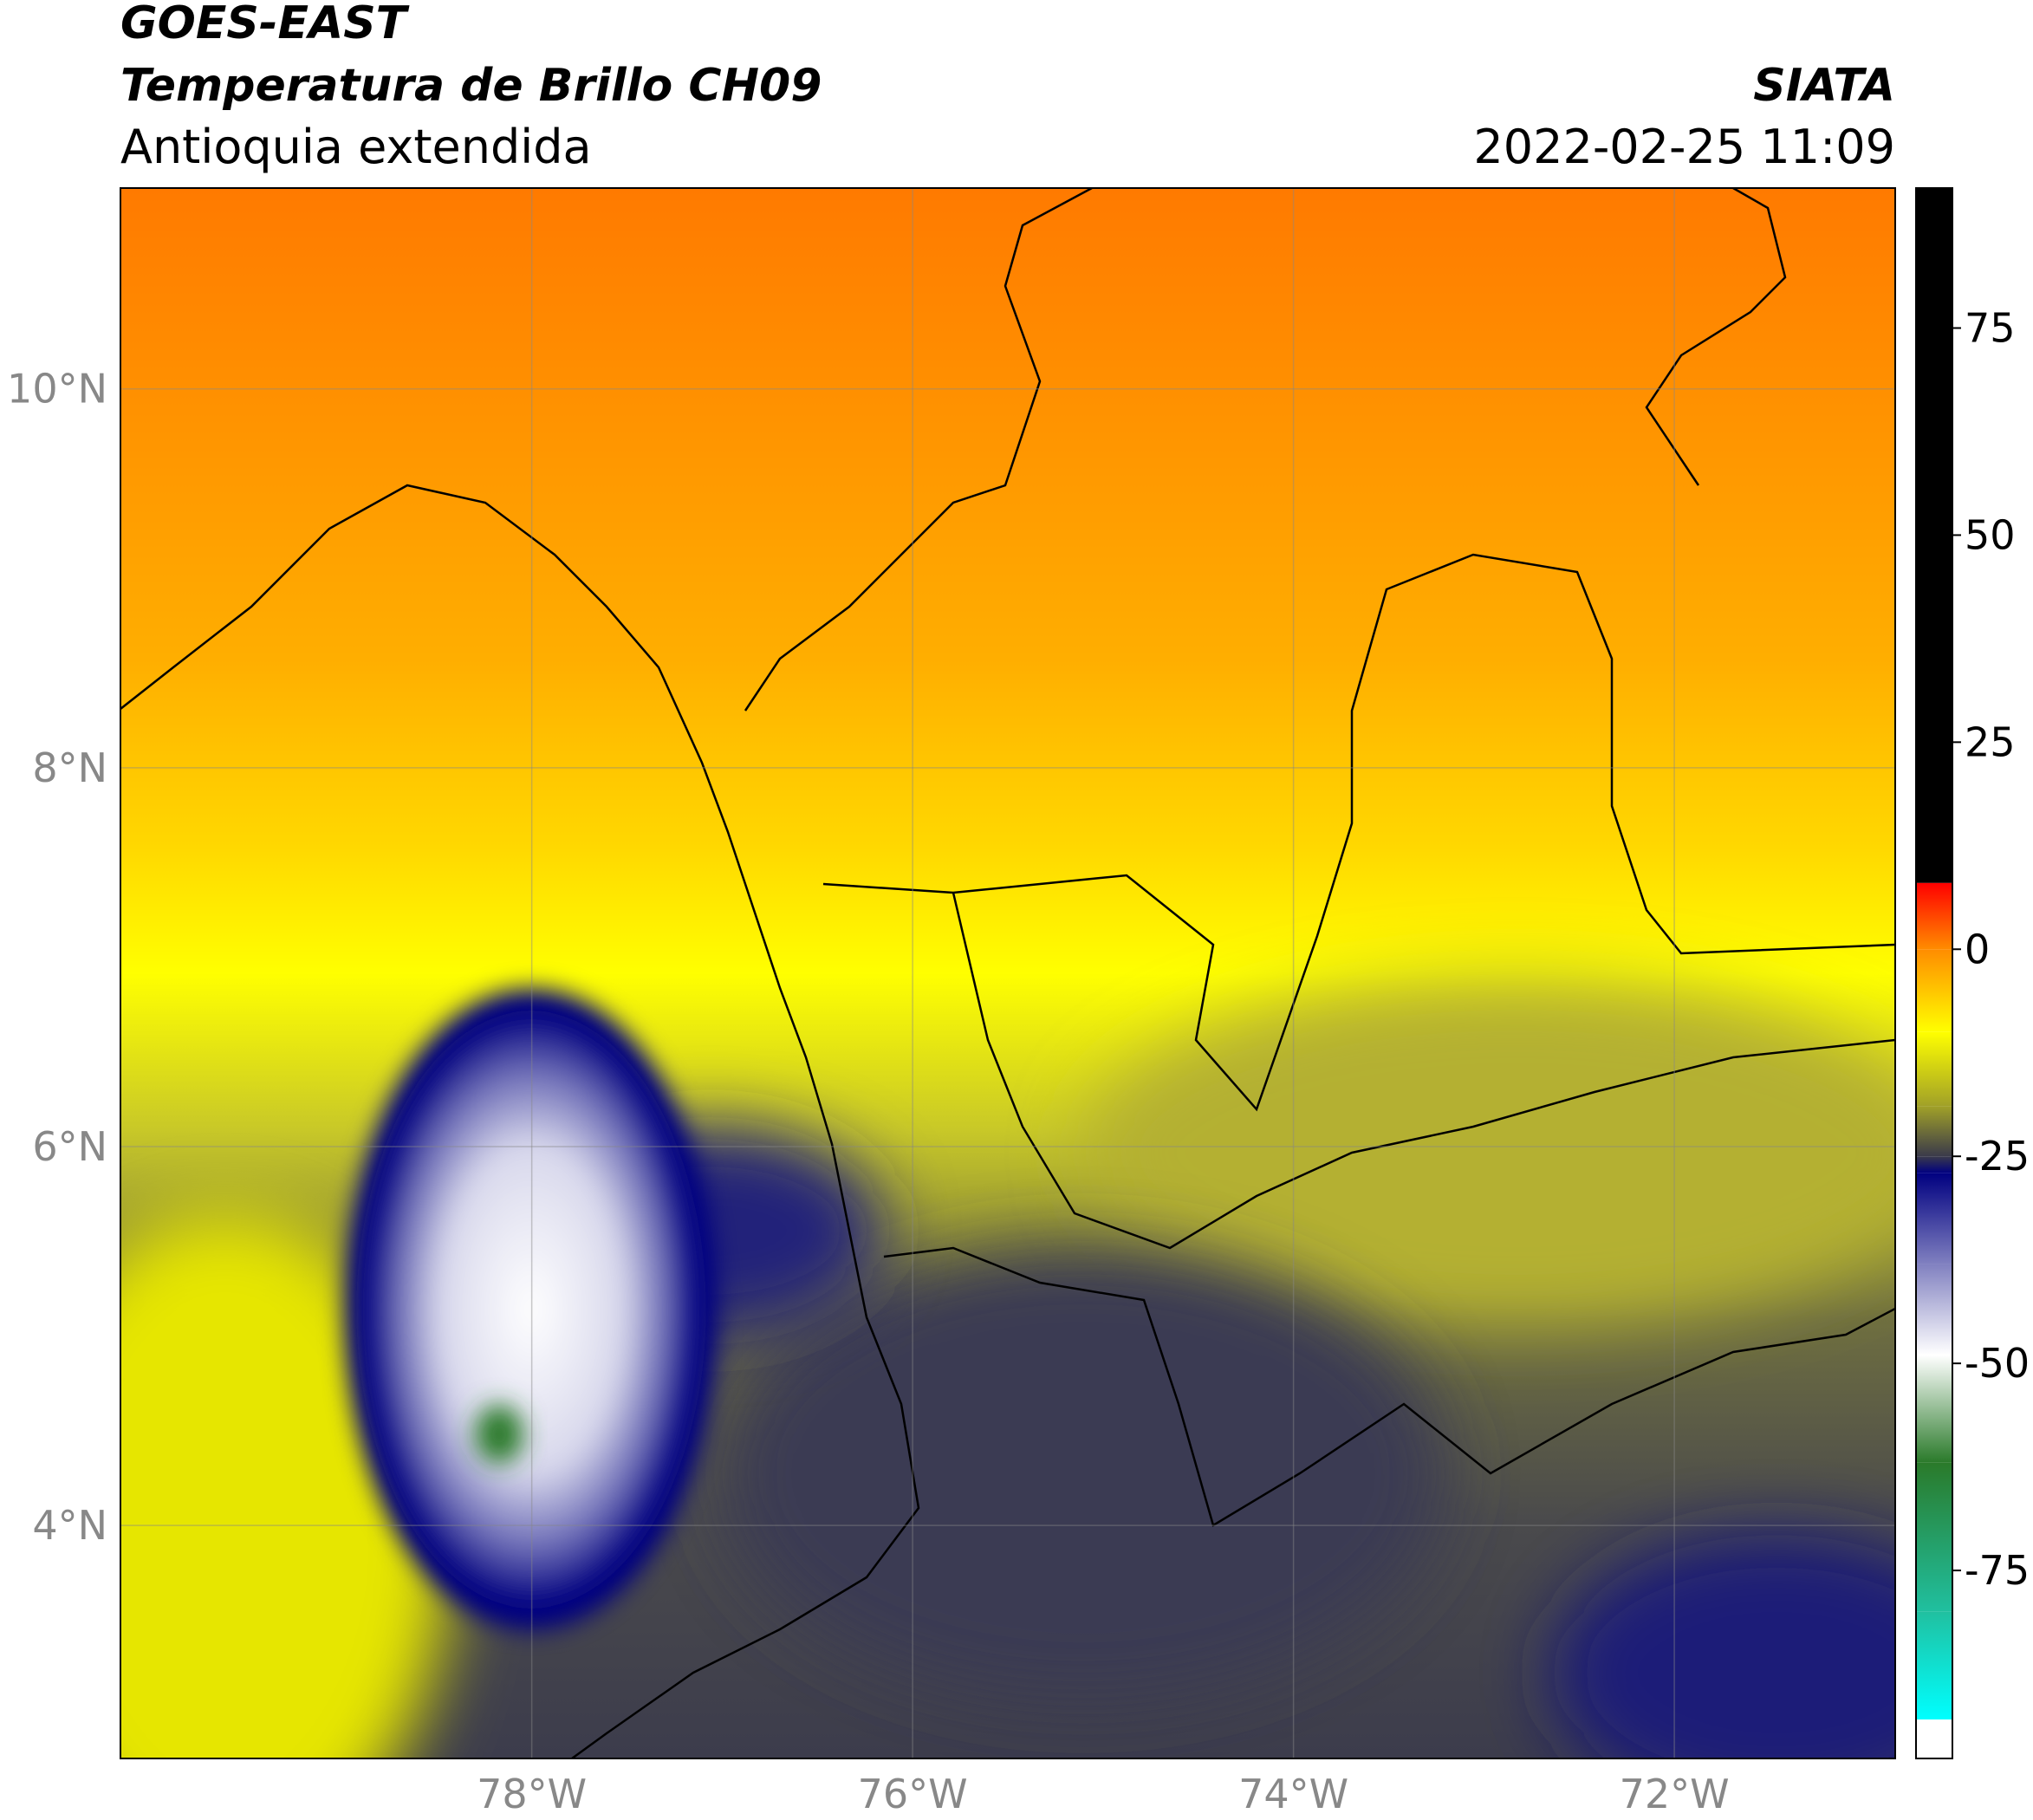  Describe the element at coordinates (1973, 973) in the screenshot. I see `colorbar: 75 50 25 0 -25 -50 -75` at that location.